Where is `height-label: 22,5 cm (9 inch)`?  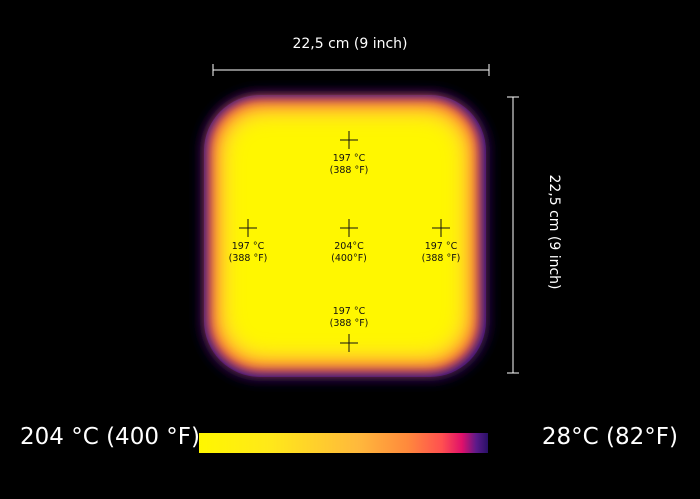
height-label: 22,5 cm (9 inch) is located at coordinates (554, 232).